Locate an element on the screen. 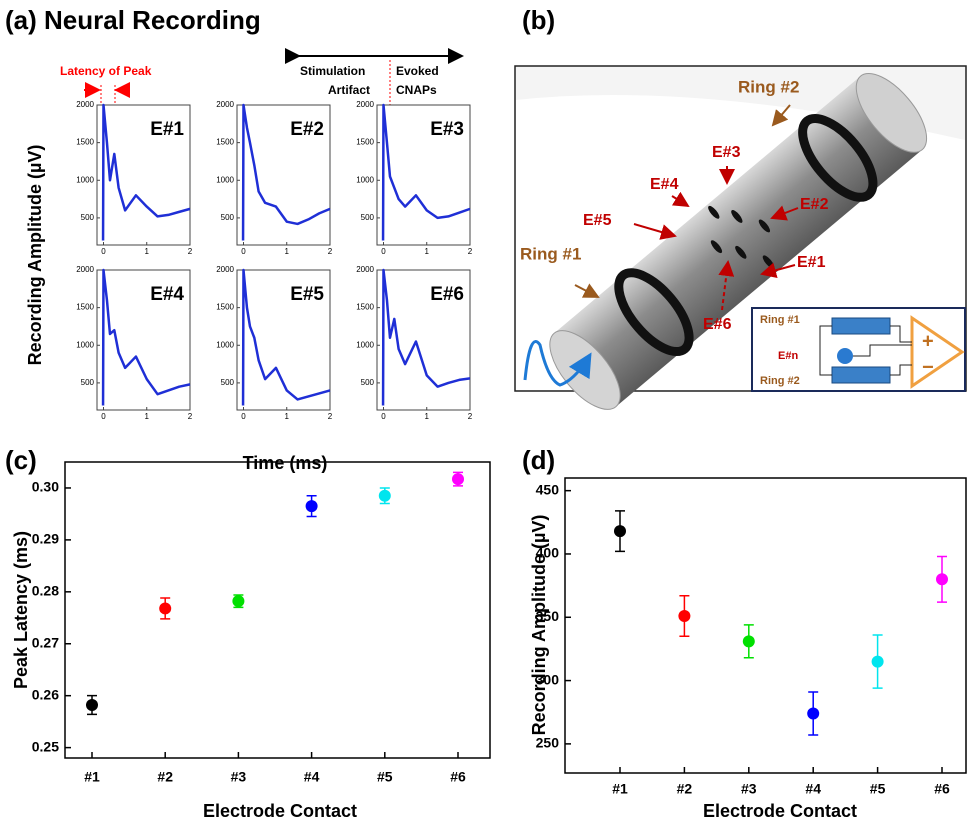 Image resolution: width=968 pixels, height=827 pixels. inset-label: Ring #2 is located at coordinates (780, 381).